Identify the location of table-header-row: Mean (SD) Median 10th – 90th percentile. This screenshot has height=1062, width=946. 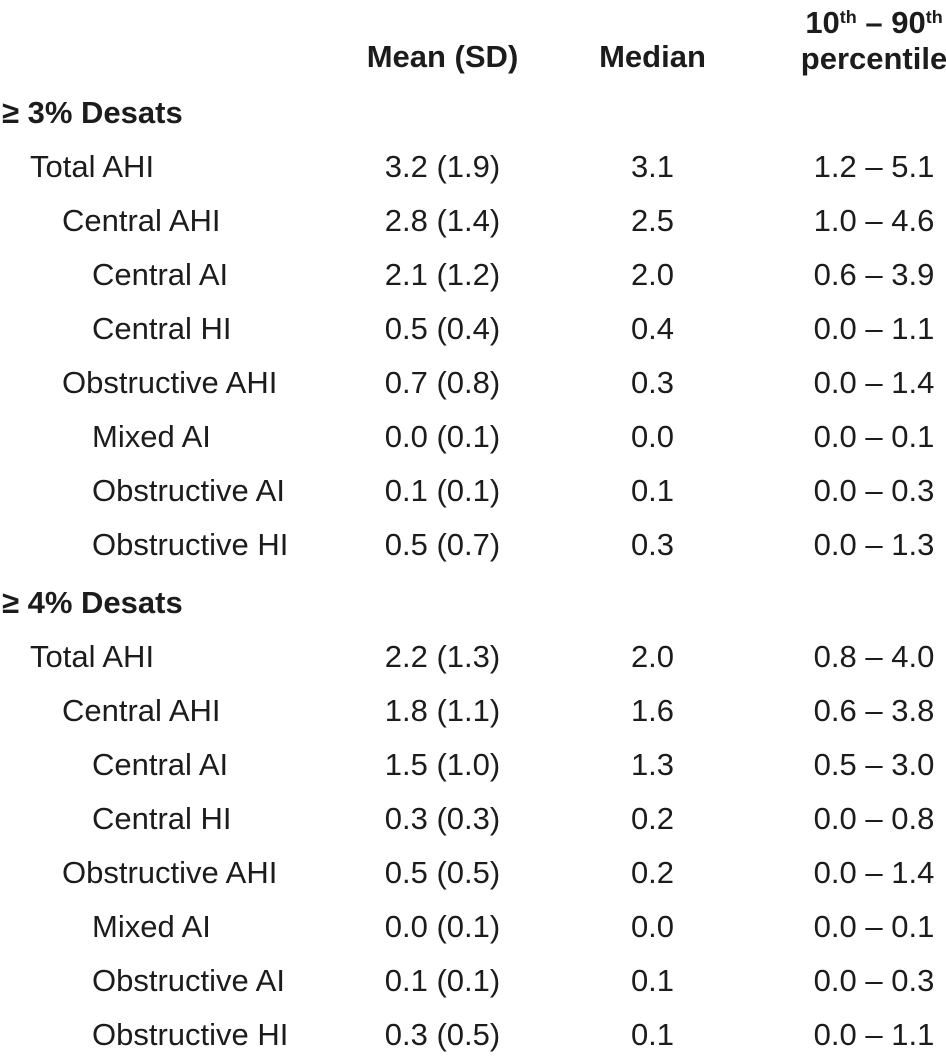
(473, 41).